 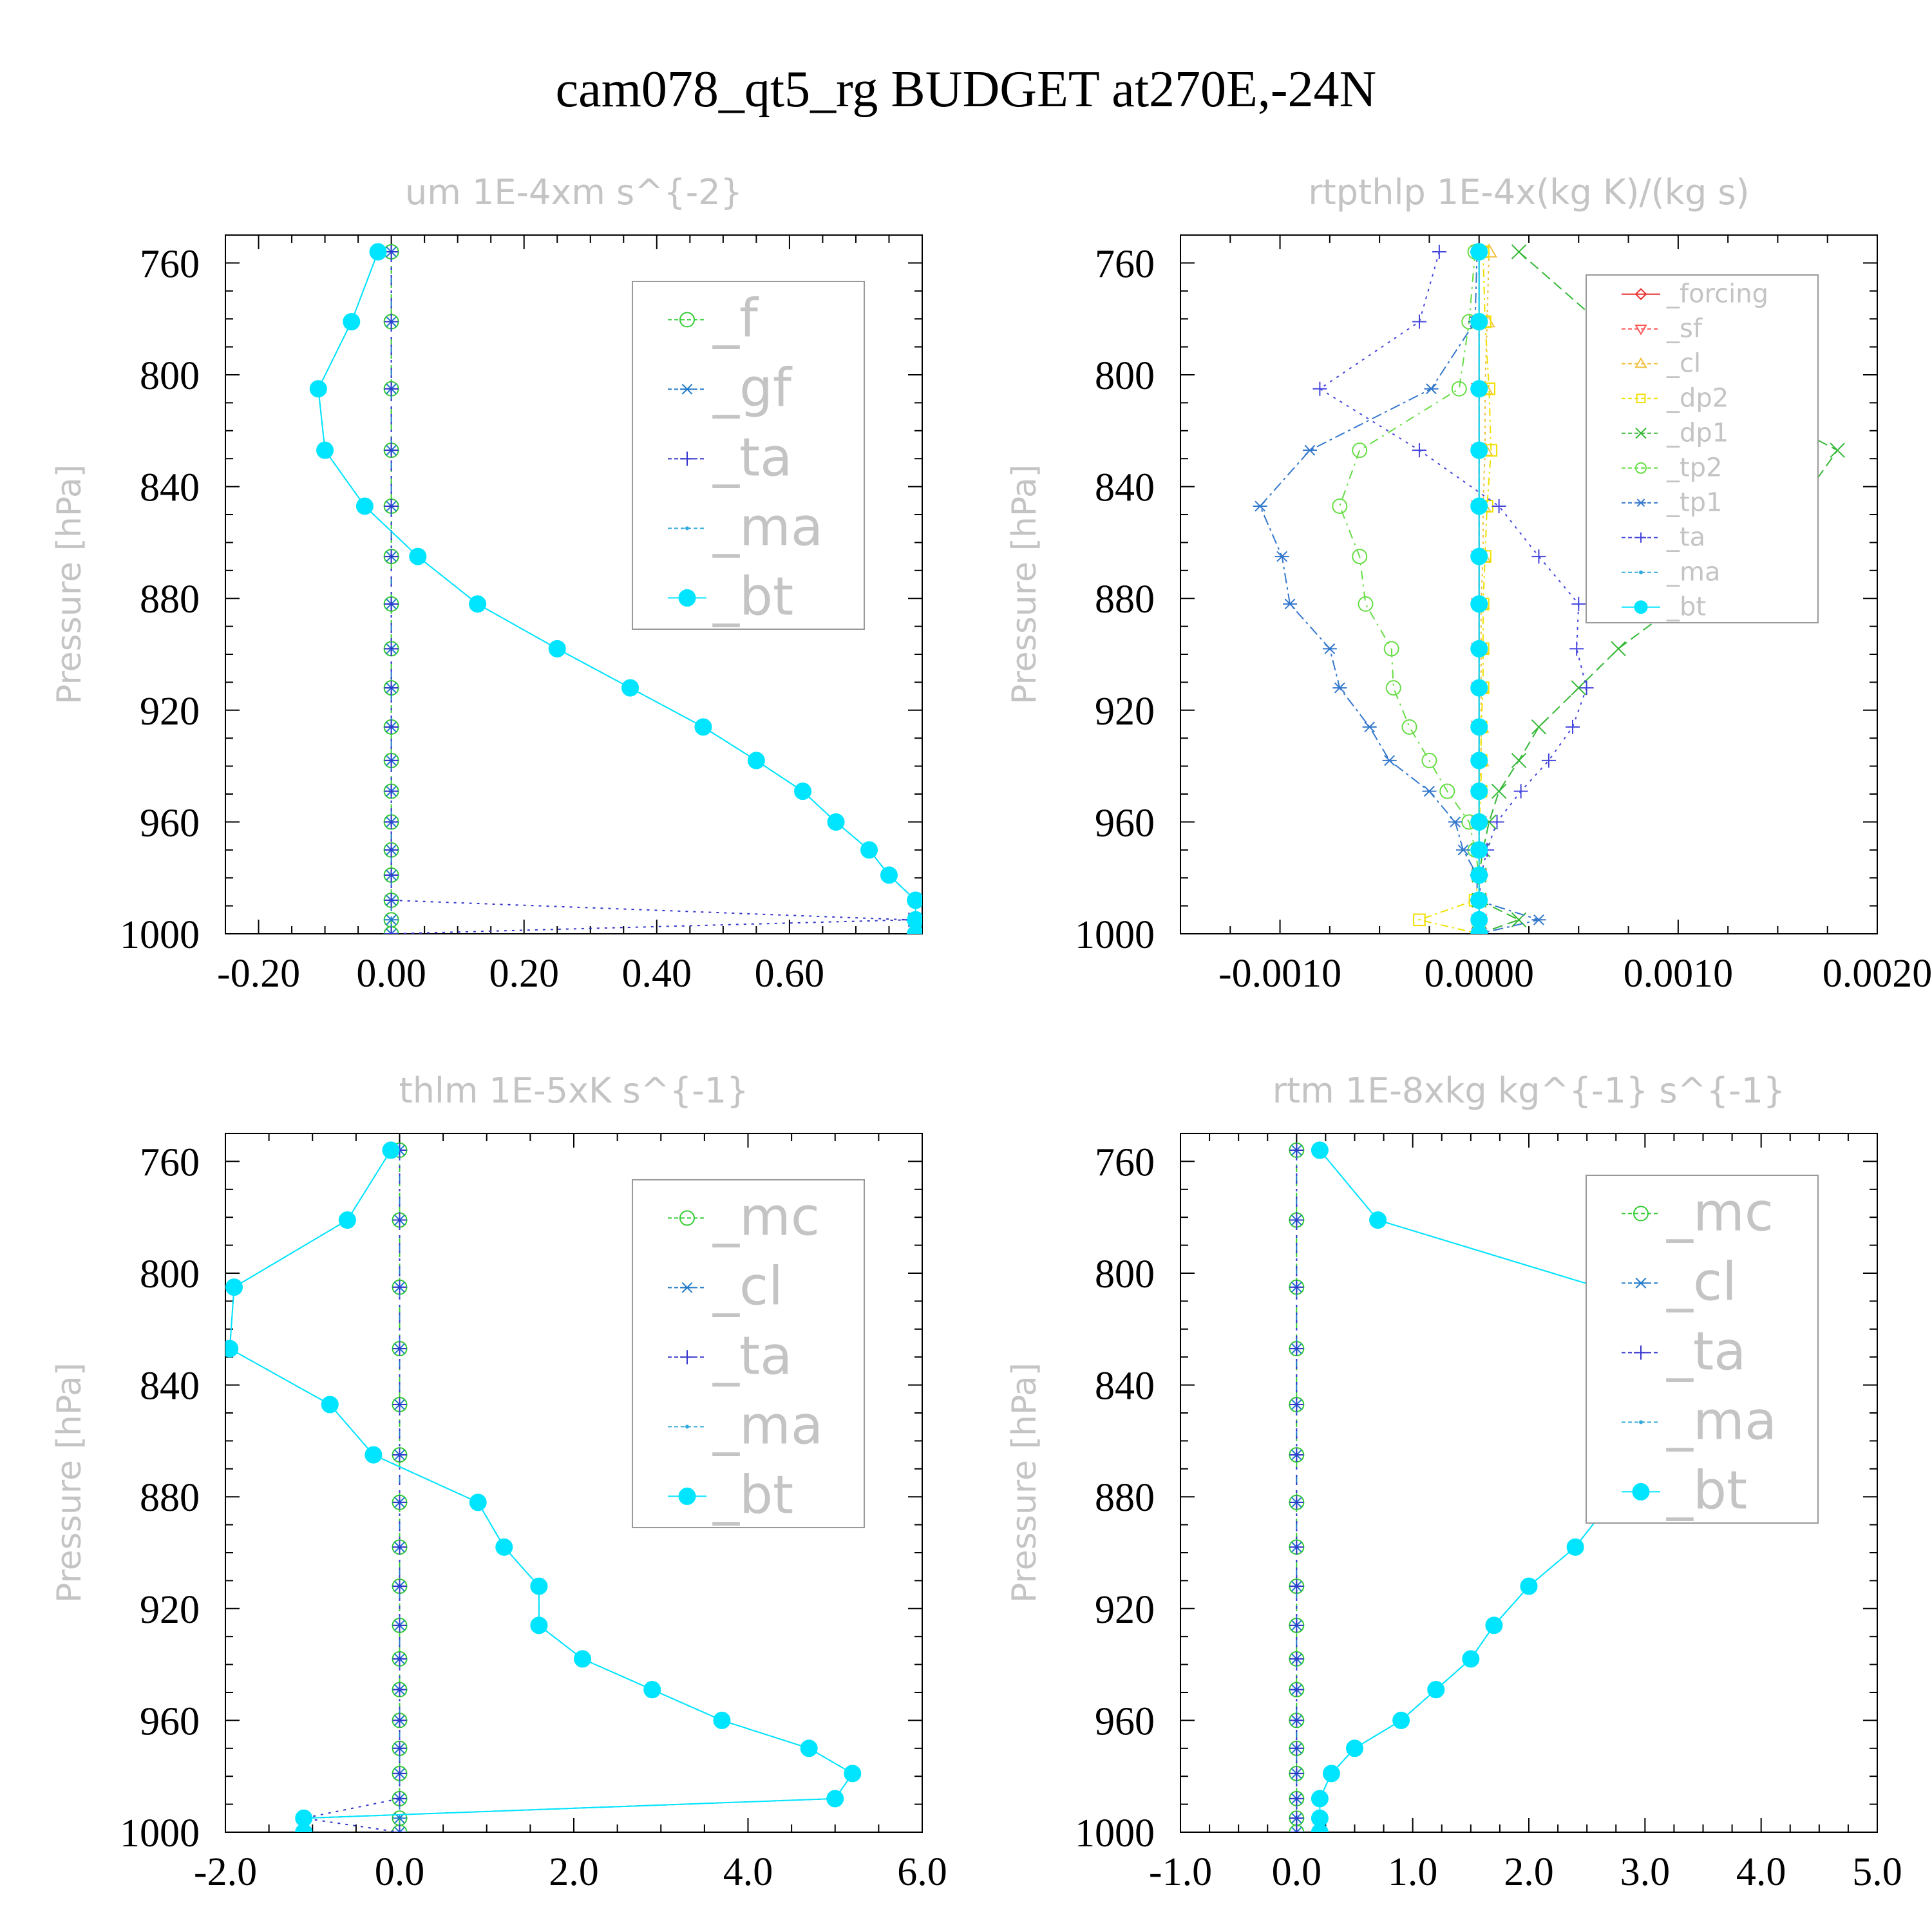 What do you see at coordinates (574, 1091) in the screenshot?
I see `panel-title: thlm 1E-5xK s^{-1}` at bounding box center [574, 1091].